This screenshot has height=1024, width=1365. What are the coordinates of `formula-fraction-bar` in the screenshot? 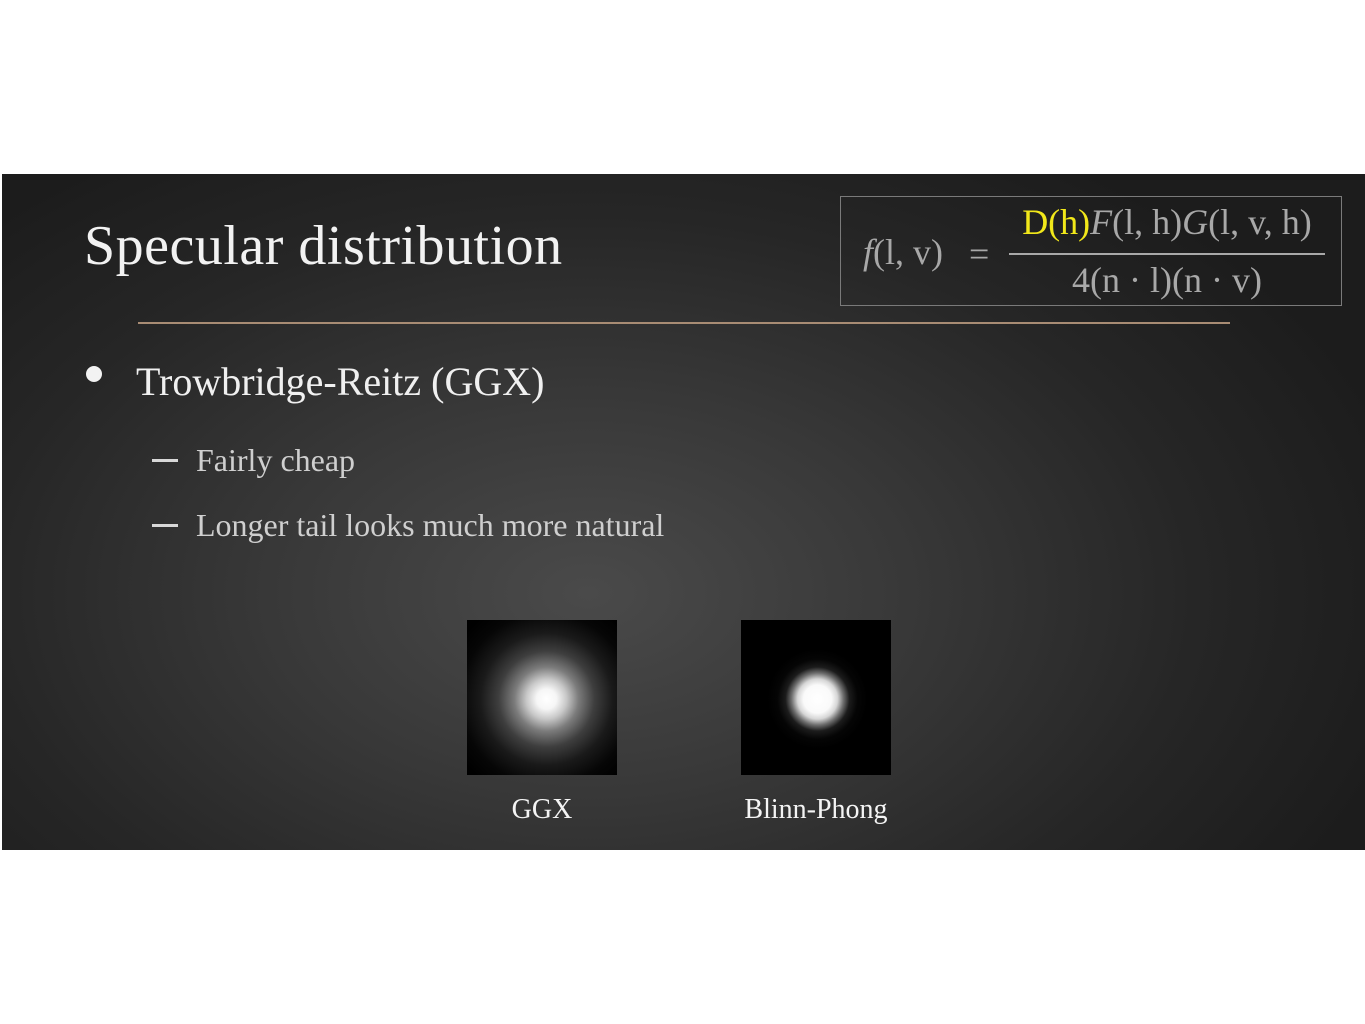 It's located at (1167, 254).